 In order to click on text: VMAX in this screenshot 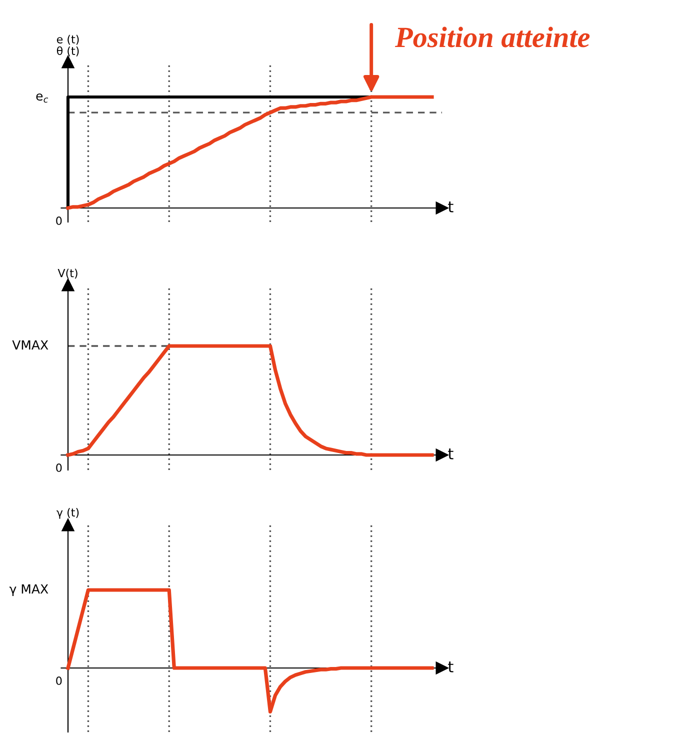, I will do `click(30, 345)`.